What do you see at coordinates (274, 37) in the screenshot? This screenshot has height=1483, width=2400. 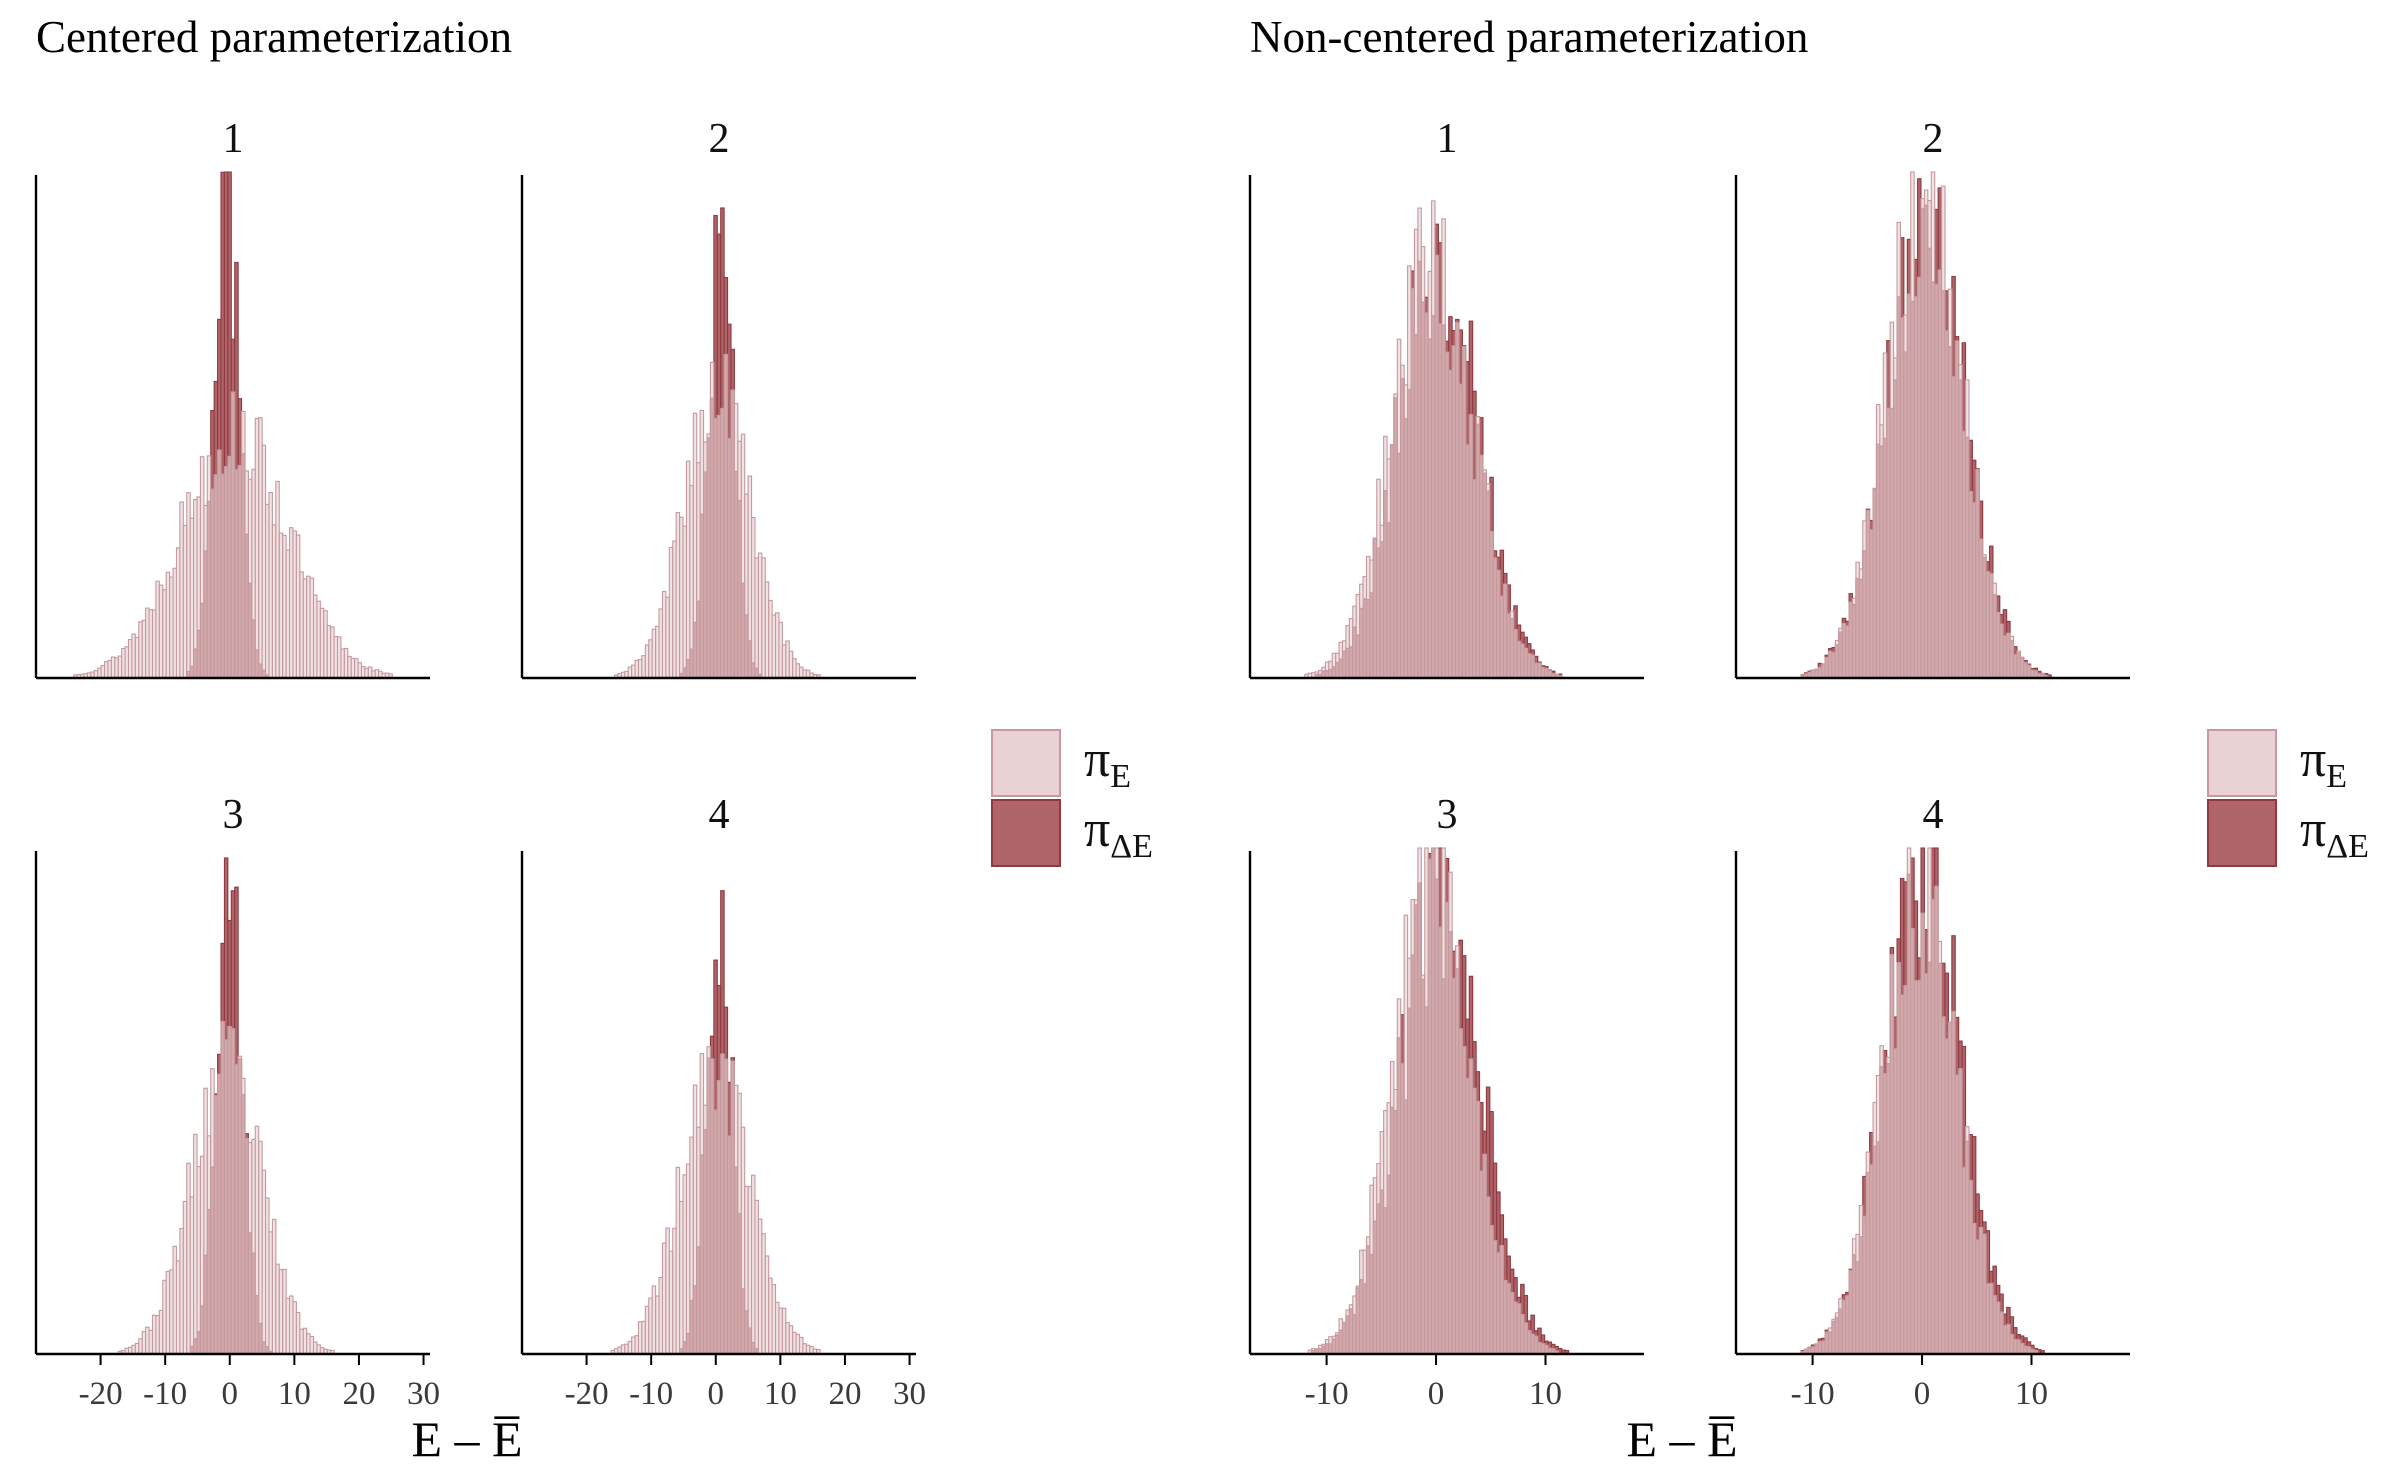 I see `centered-title: Centered parameterization` at bounding box center [274, 37].